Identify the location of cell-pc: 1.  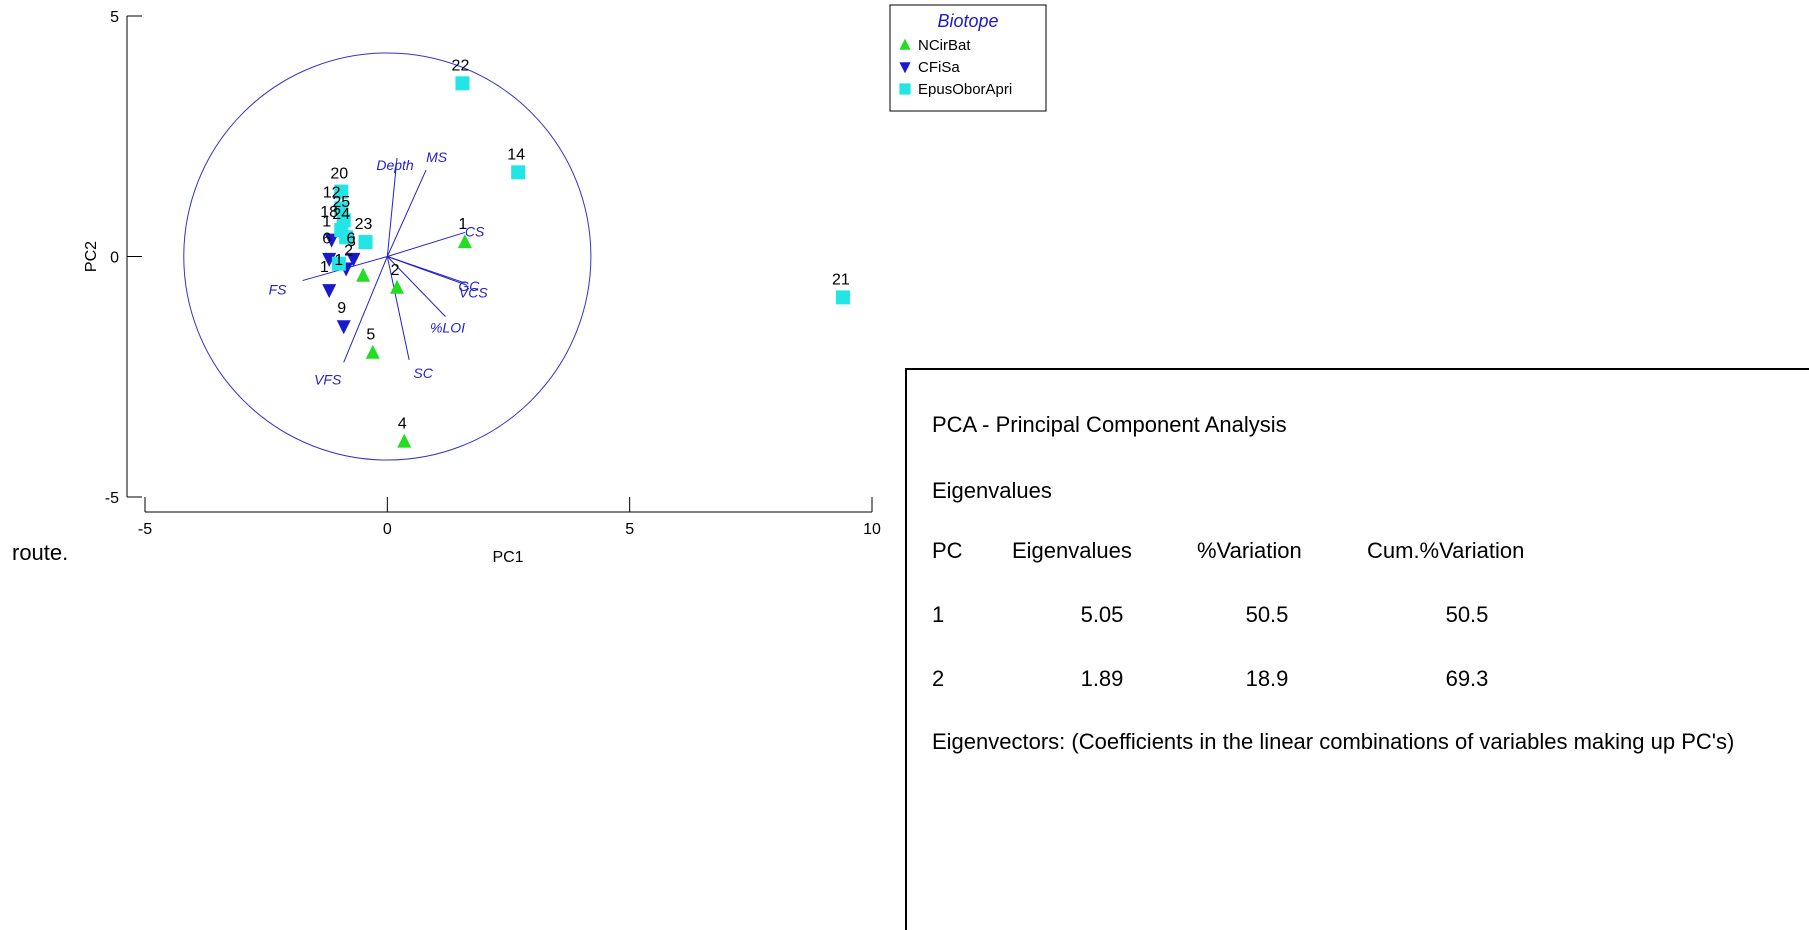
(938, 614).